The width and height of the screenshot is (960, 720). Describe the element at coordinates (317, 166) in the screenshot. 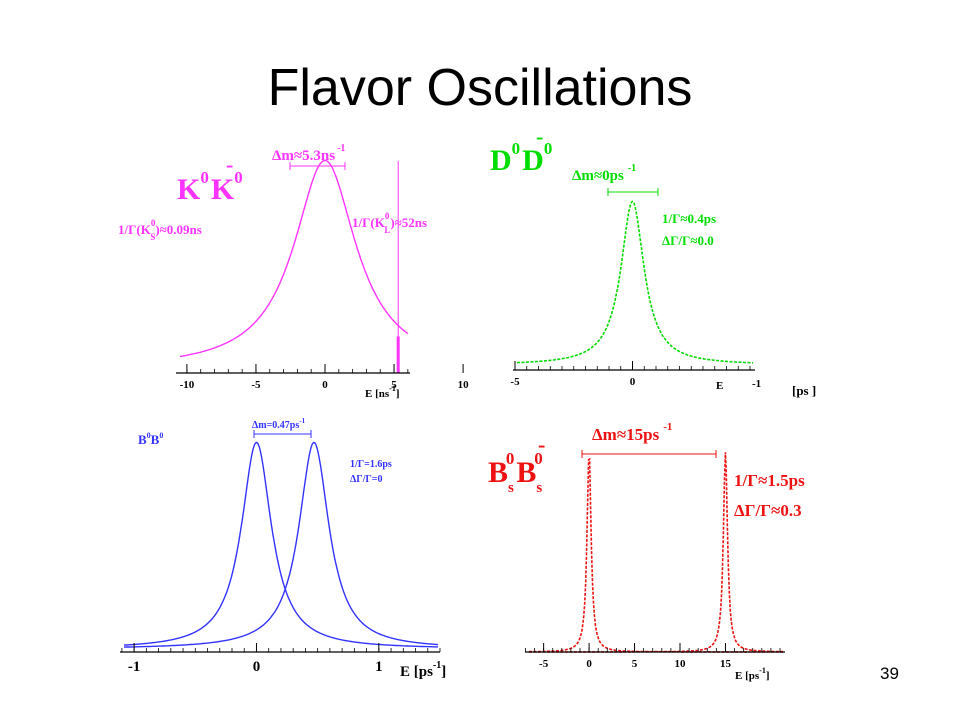

I see `kaon-dm-bracket` at that location.